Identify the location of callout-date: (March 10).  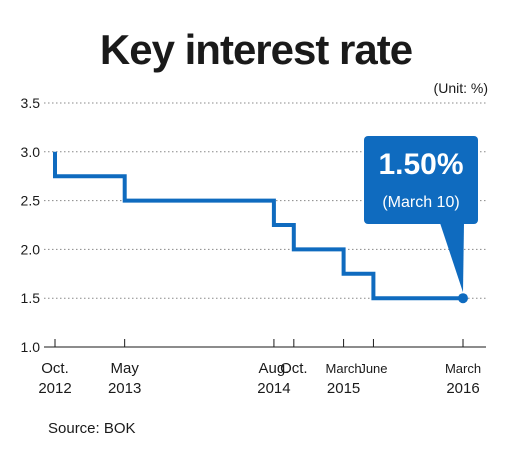
(420, 202).